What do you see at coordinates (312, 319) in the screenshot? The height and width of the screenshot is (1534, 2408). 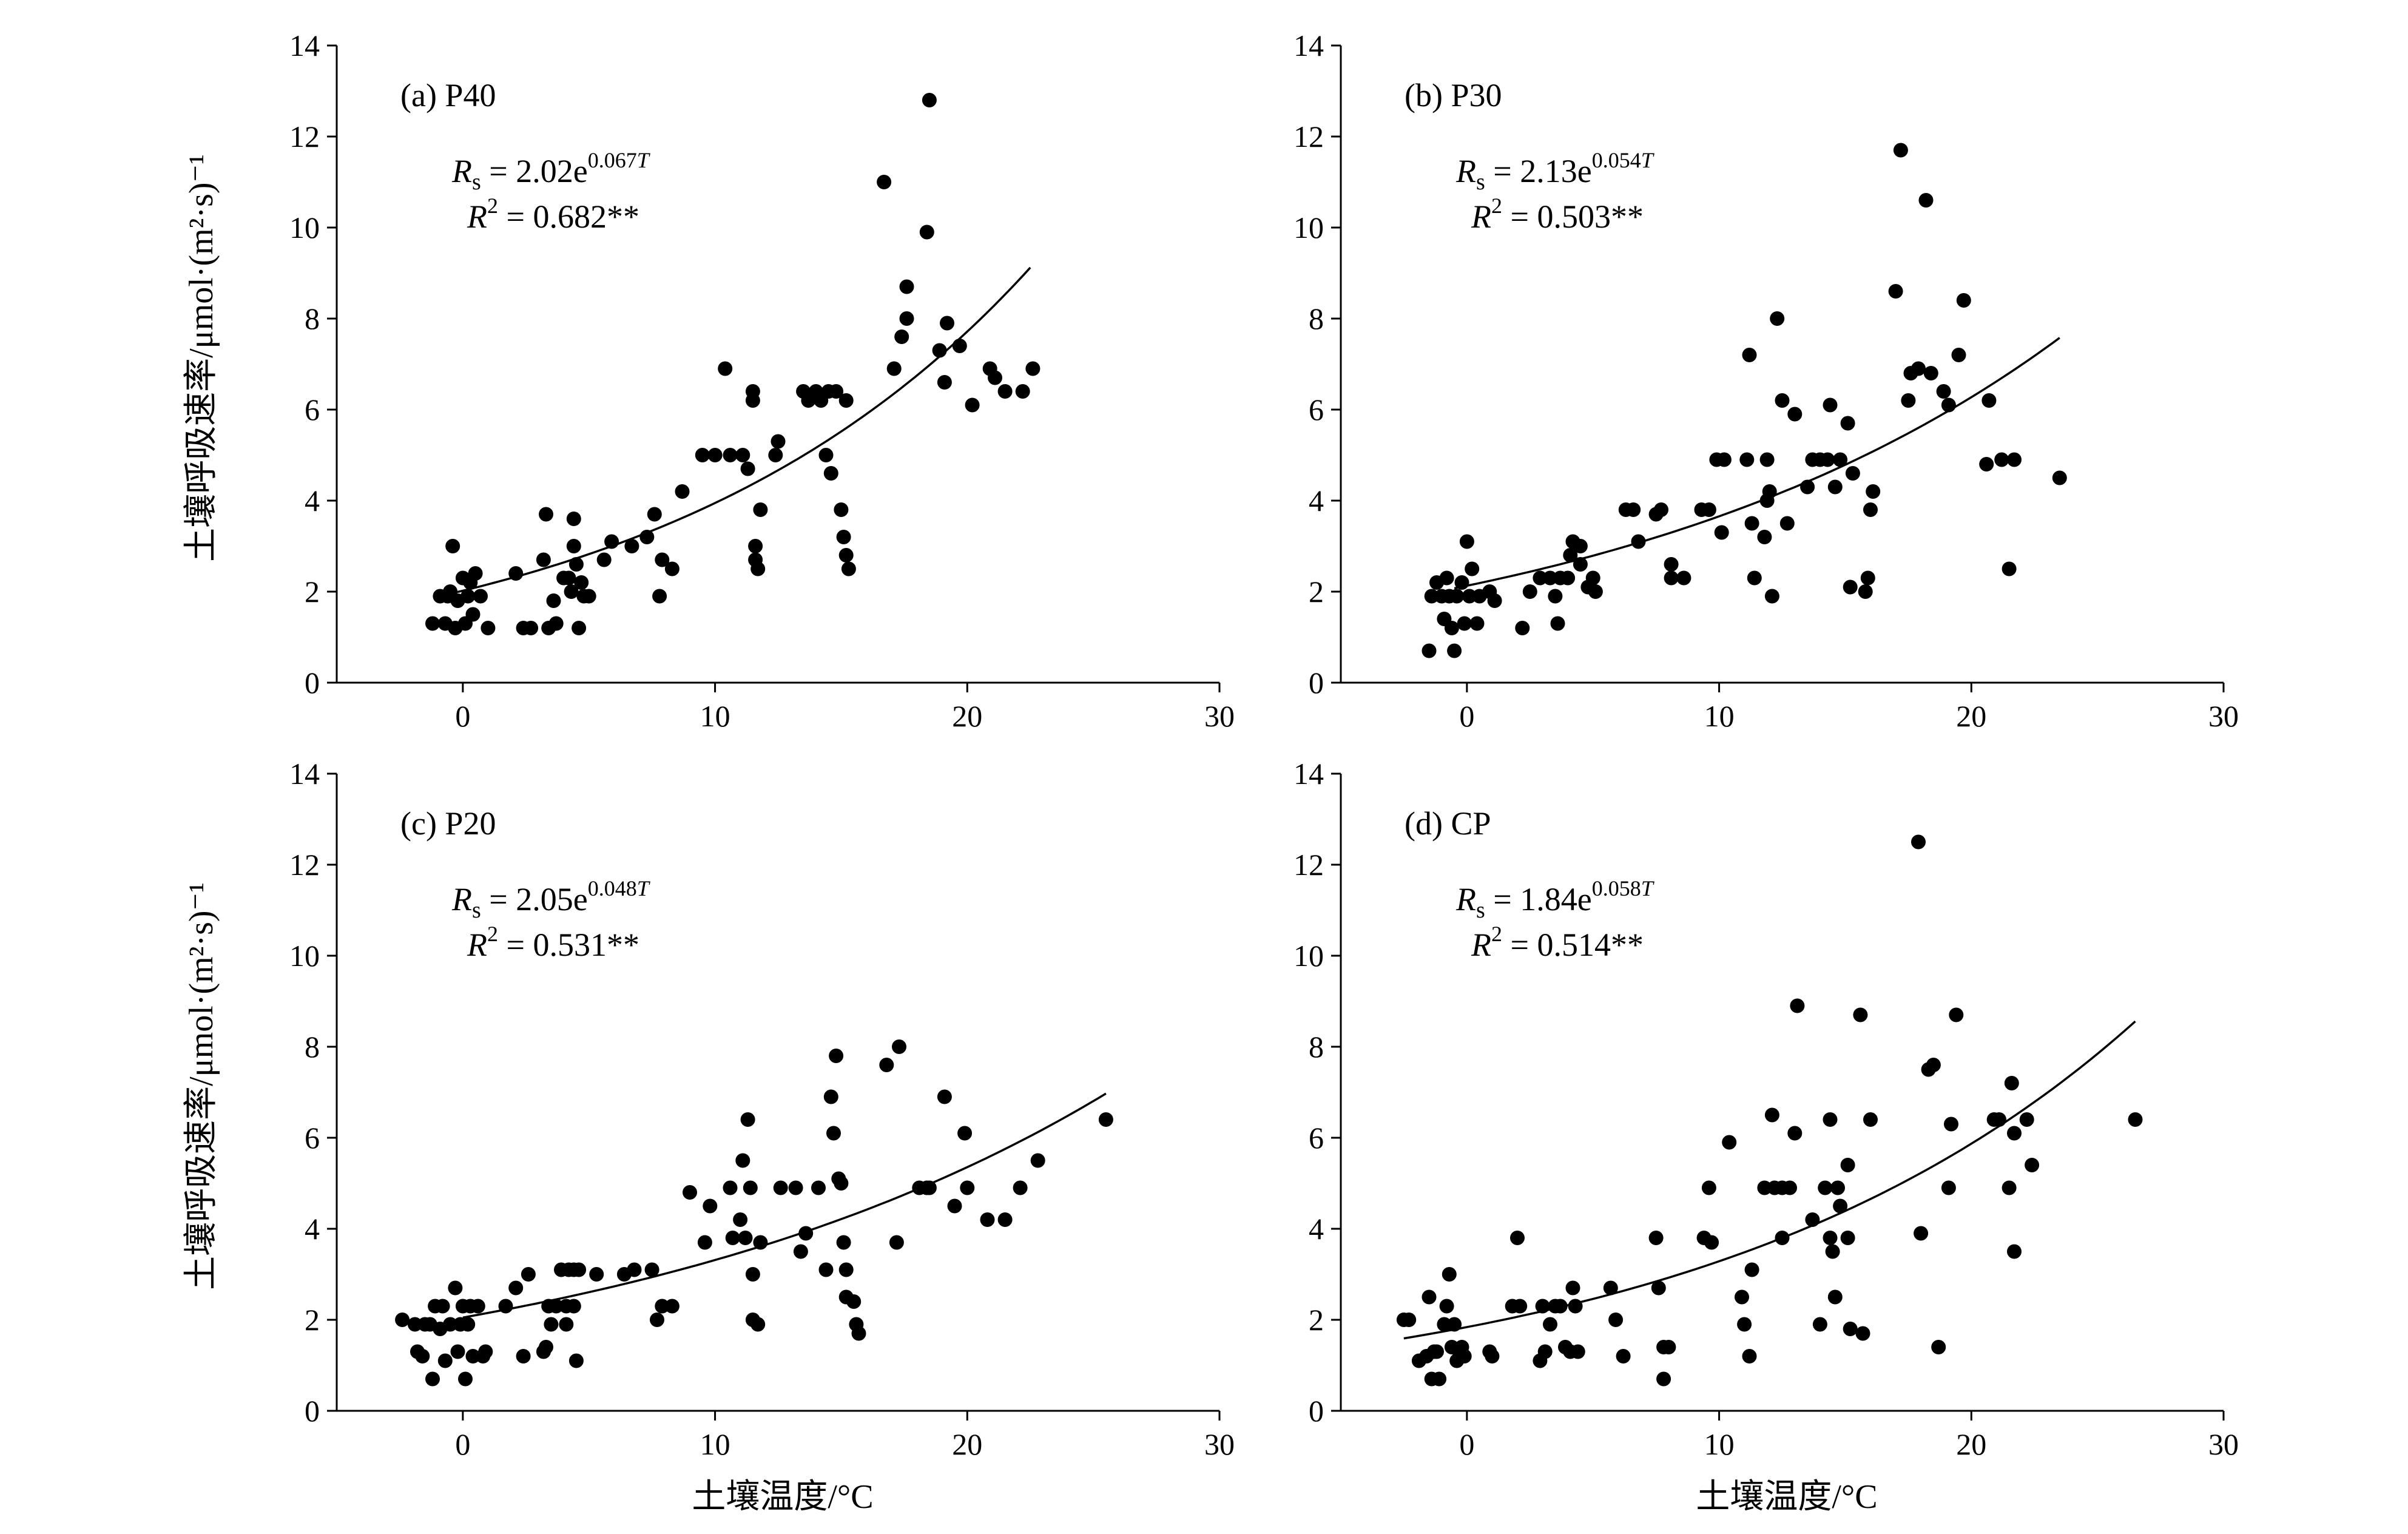 I see `y-tick-label: 8` at bounding box center [312, 319].